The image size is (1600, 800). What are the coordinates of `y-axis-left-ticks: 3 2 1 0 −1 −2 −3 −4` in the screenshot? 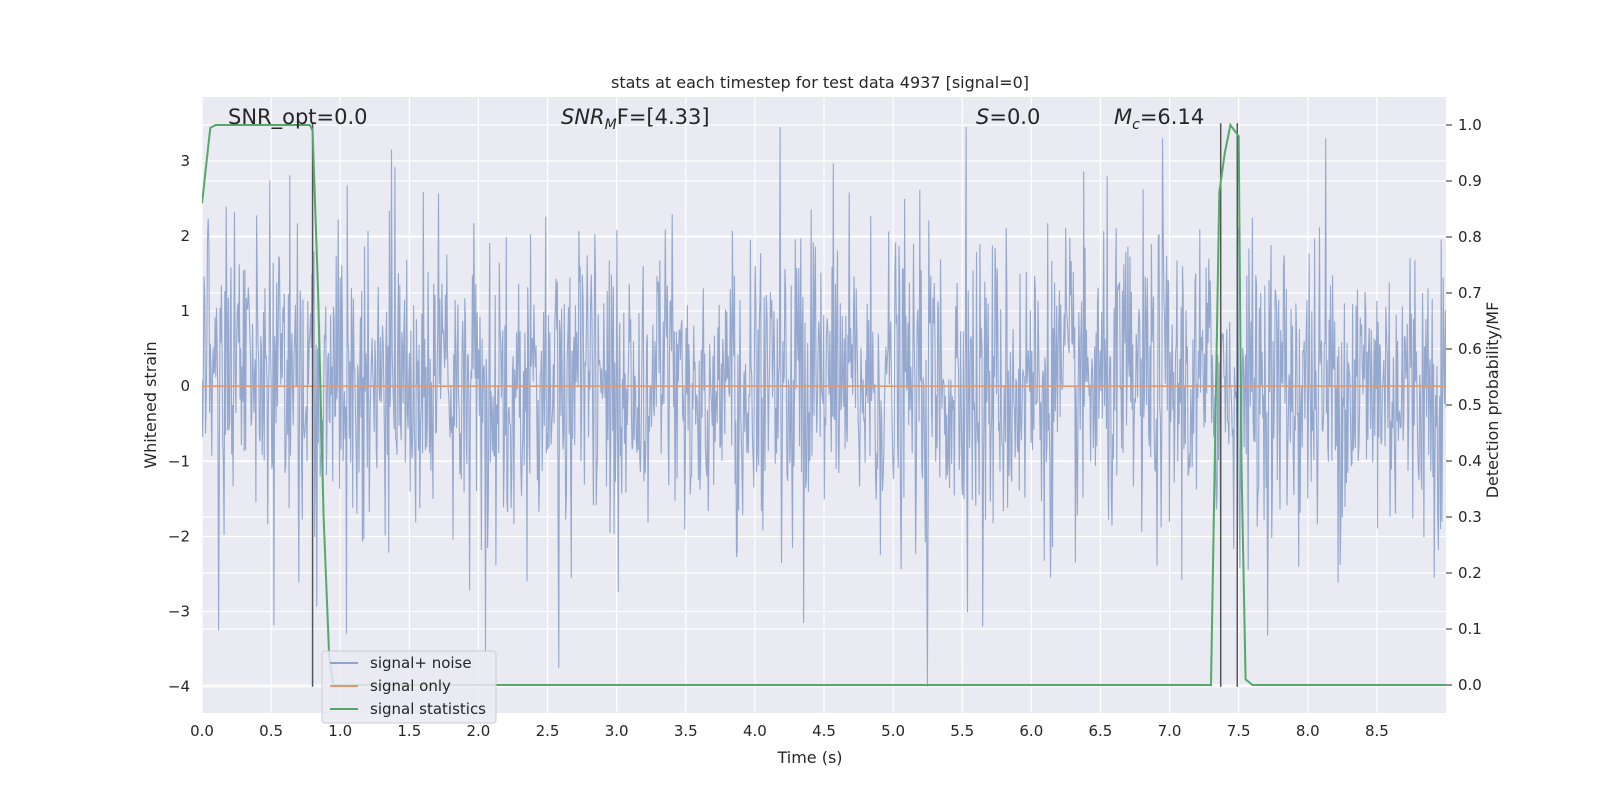 It's located at (179, 424).